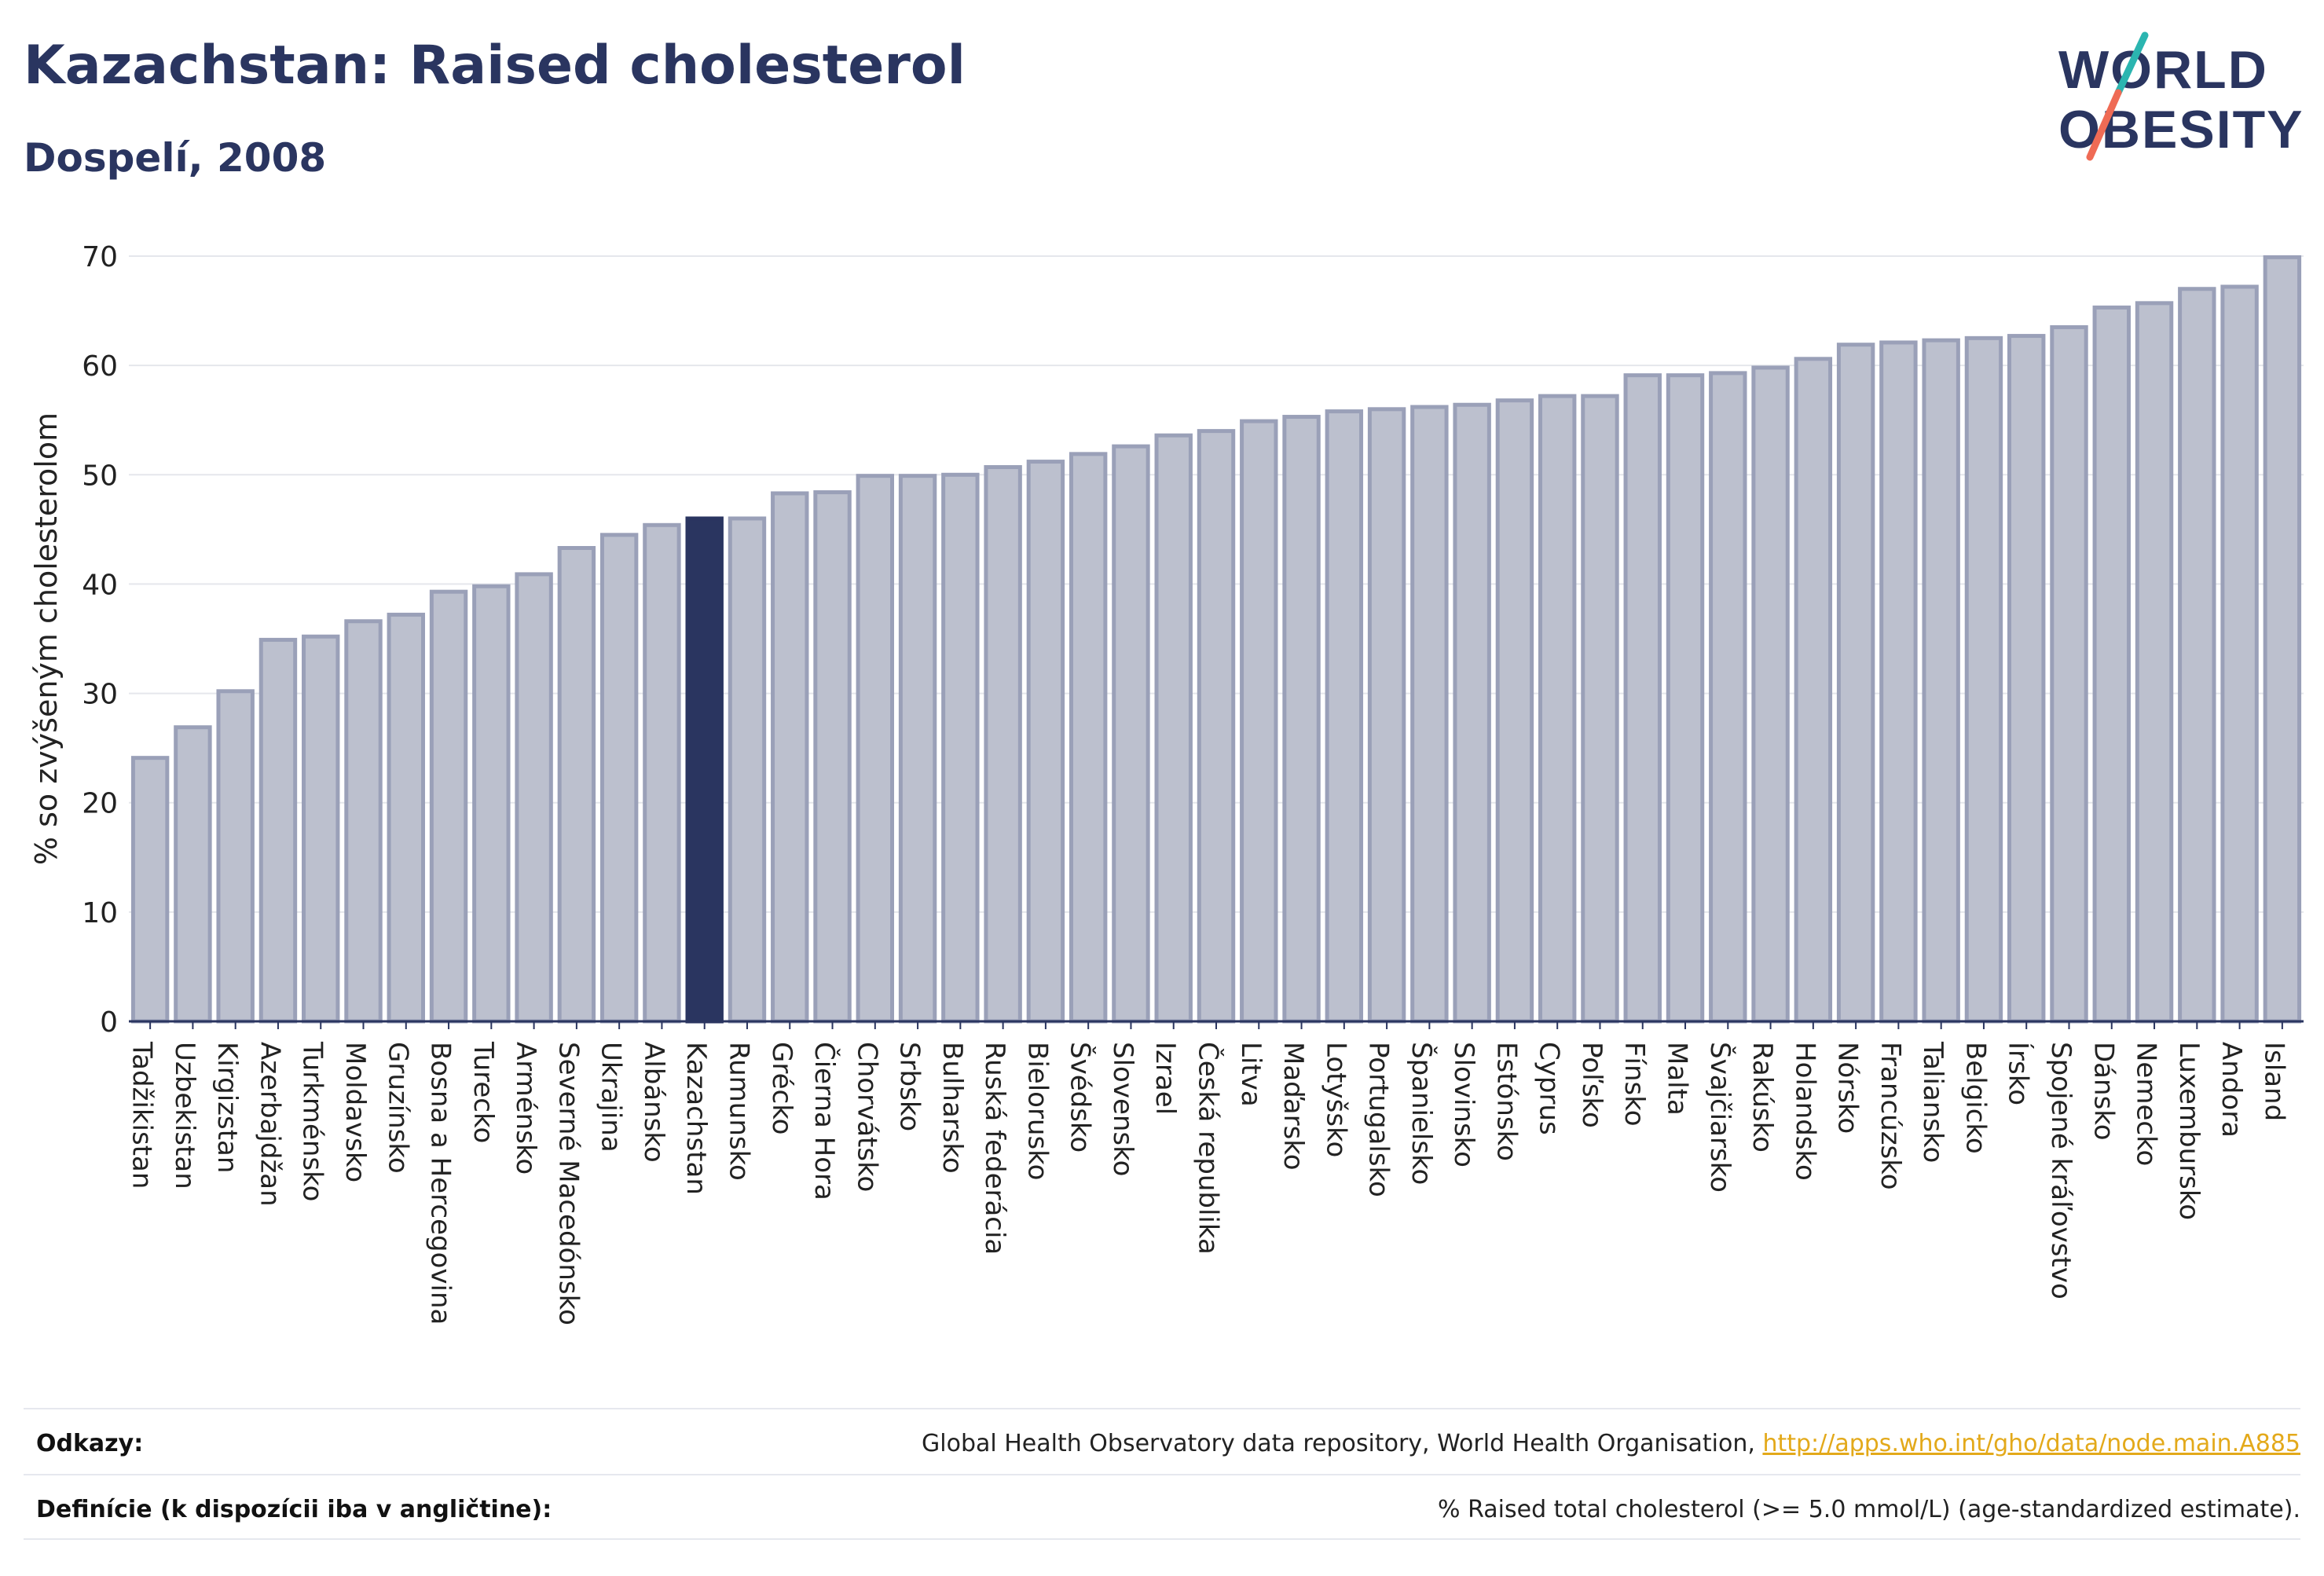 The image size is (2324, 1576). Describe the element at coordinates (397, 1108) in the screenshot. I see `x-tick-label: Gruzínsko` at that location.